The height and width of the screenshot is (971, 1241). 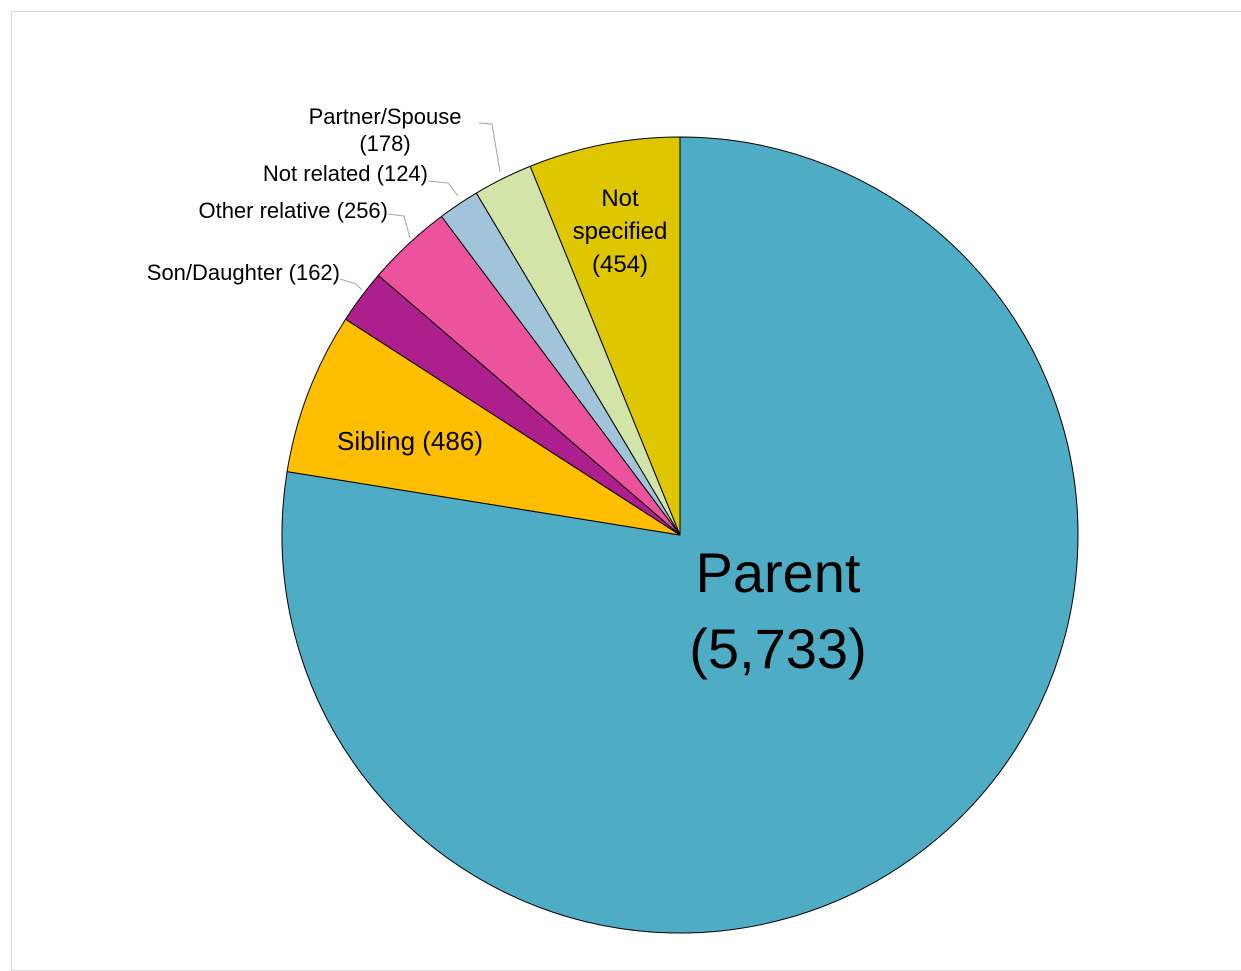 What do you see at coordinates (351, 284) in the screenshot?
I see `leader-line-son-daughter` at bounding box center [351, 284].